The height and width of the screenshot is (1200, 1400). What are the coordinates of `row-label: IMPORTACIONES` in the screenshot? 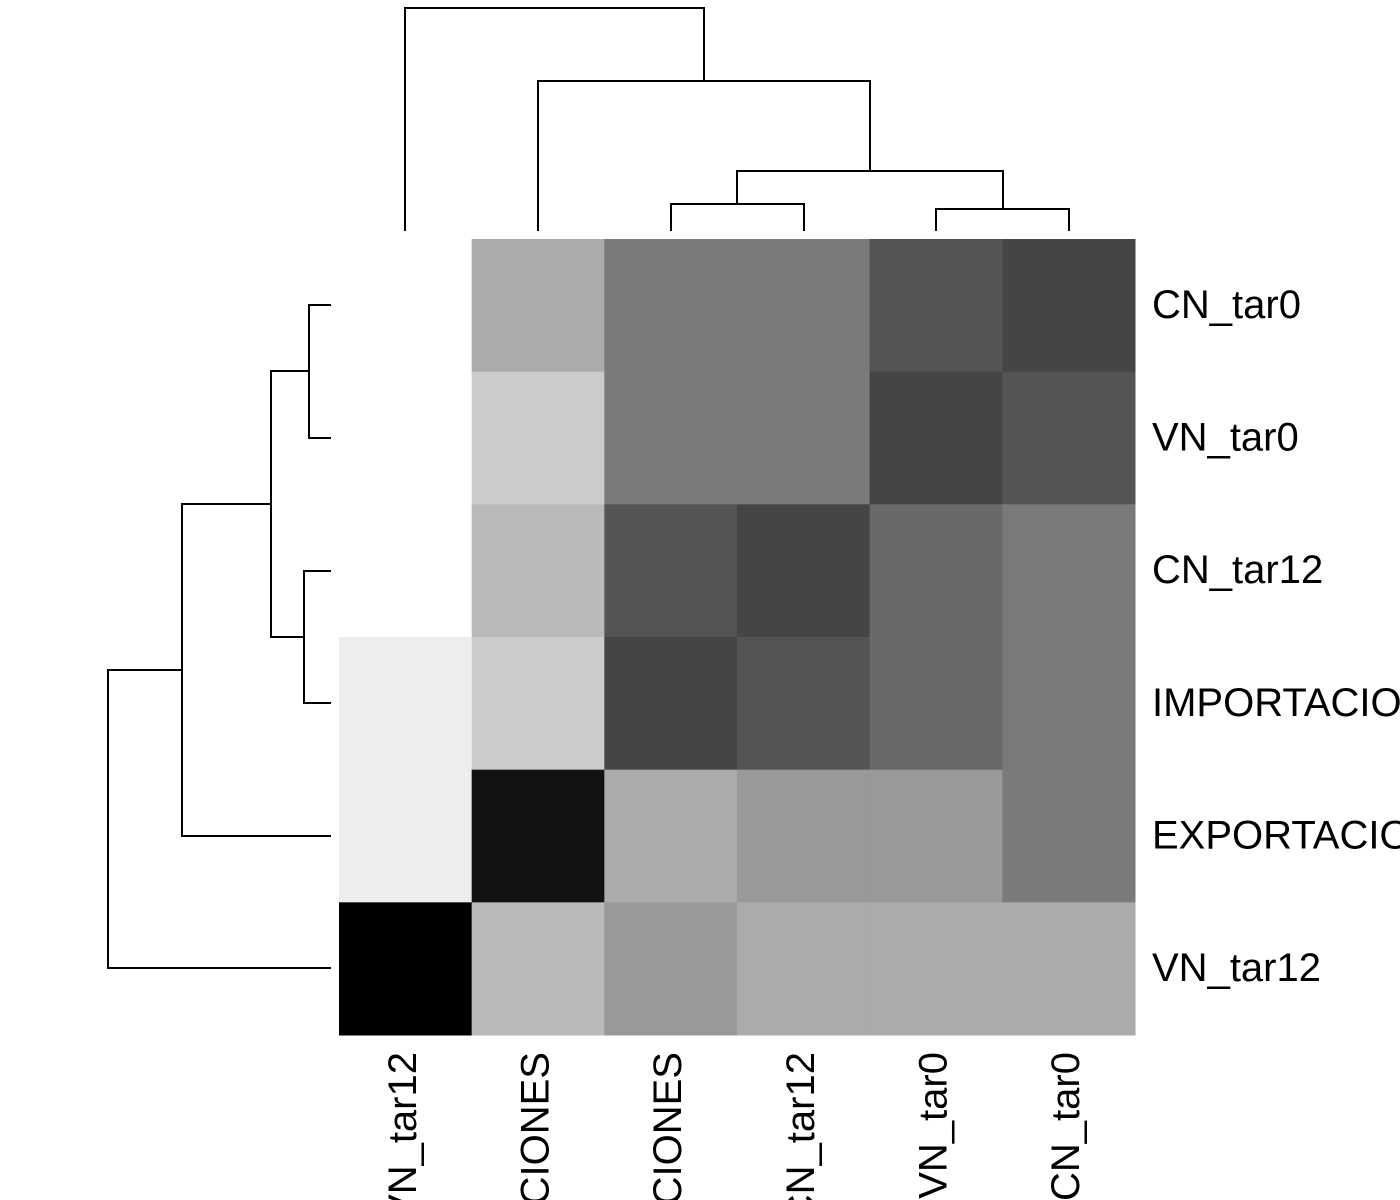 It's located at (1276, 703).